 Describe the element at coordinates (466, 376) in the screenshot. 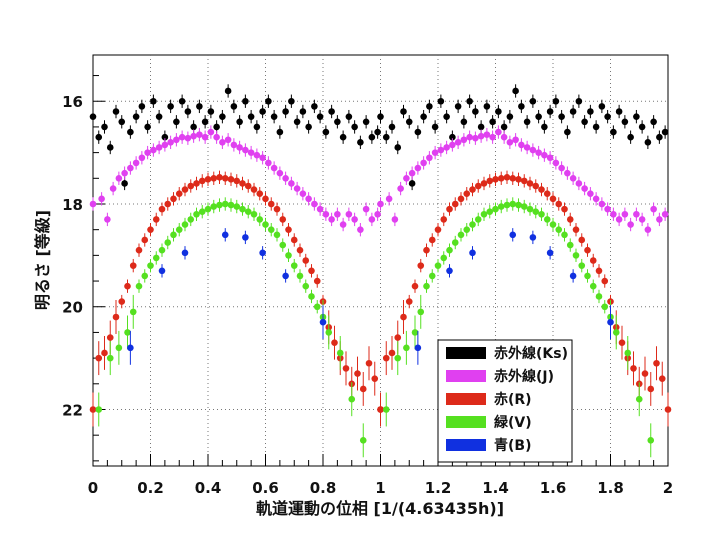

I see `legend-swatch` at that location.